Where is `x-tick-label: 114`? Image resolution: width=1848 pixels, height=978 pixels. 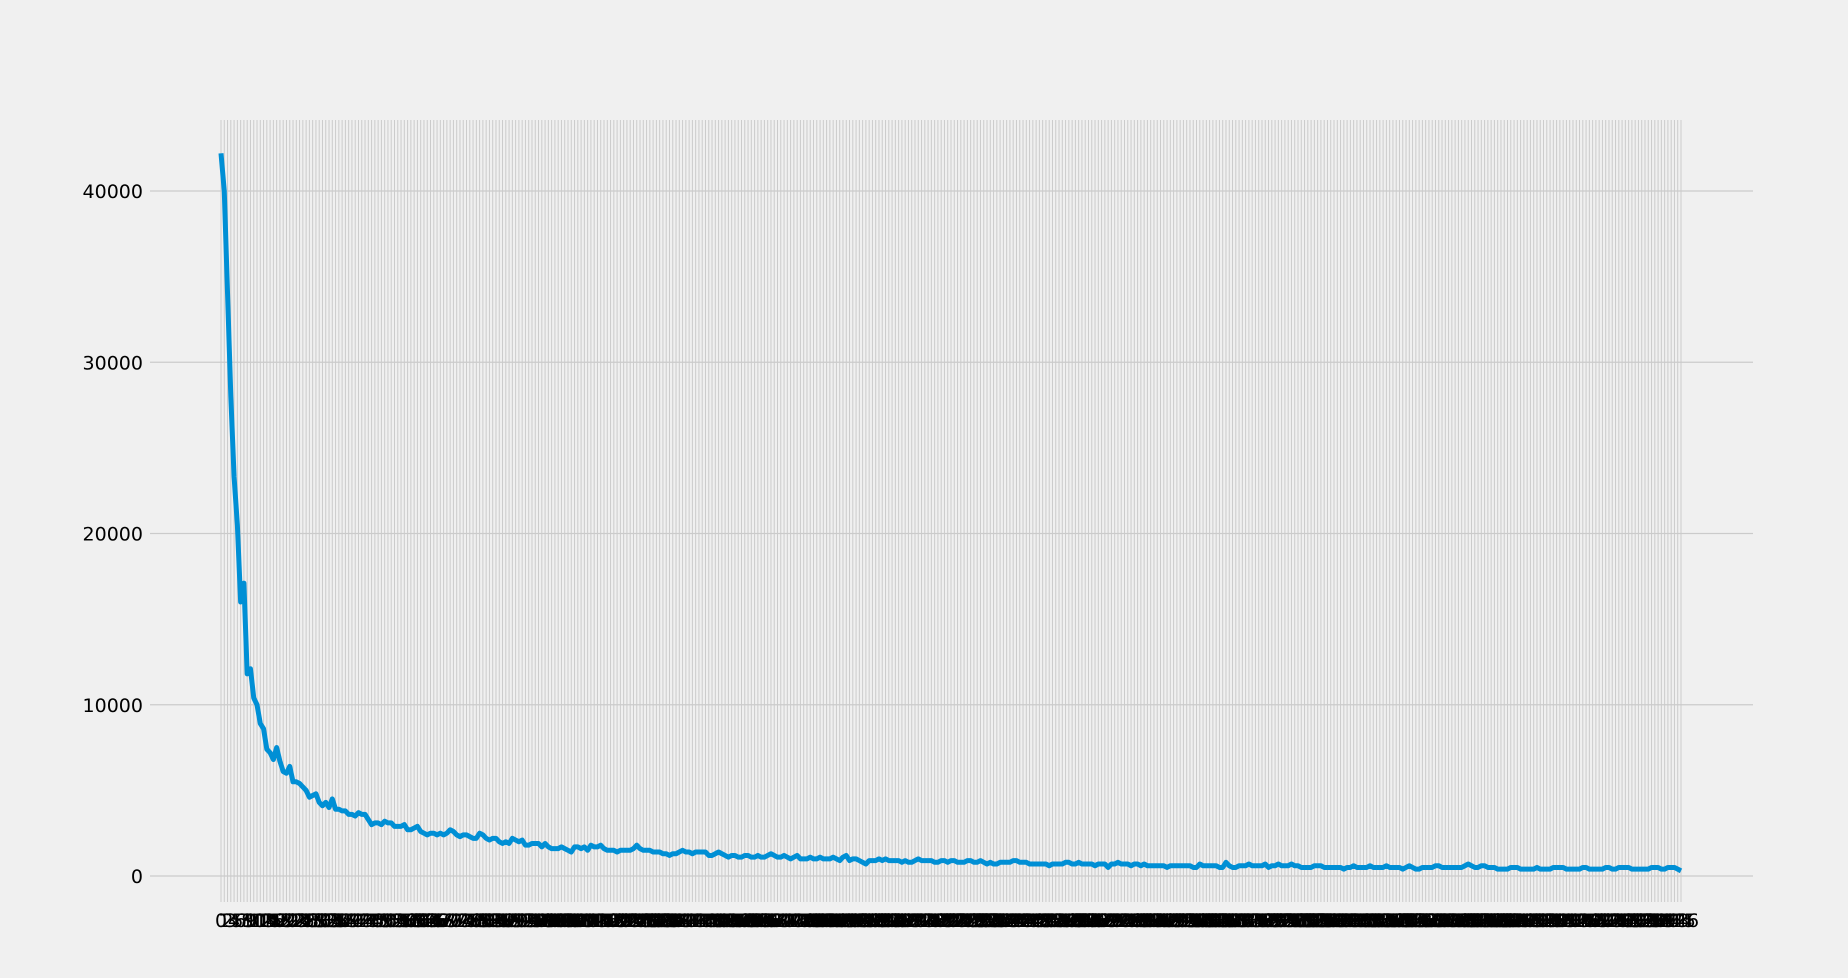 x-tick-label: 114 is located at coordinates (594, 921).